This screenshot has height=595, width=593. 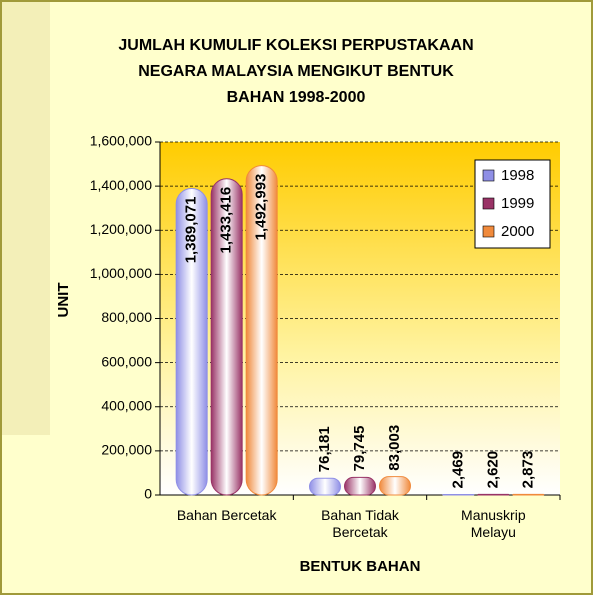 What do you see at coordinates (126, 361) in the screenshot?
I see `y-tick-label: 600,000` at bounding box center [126, 361].